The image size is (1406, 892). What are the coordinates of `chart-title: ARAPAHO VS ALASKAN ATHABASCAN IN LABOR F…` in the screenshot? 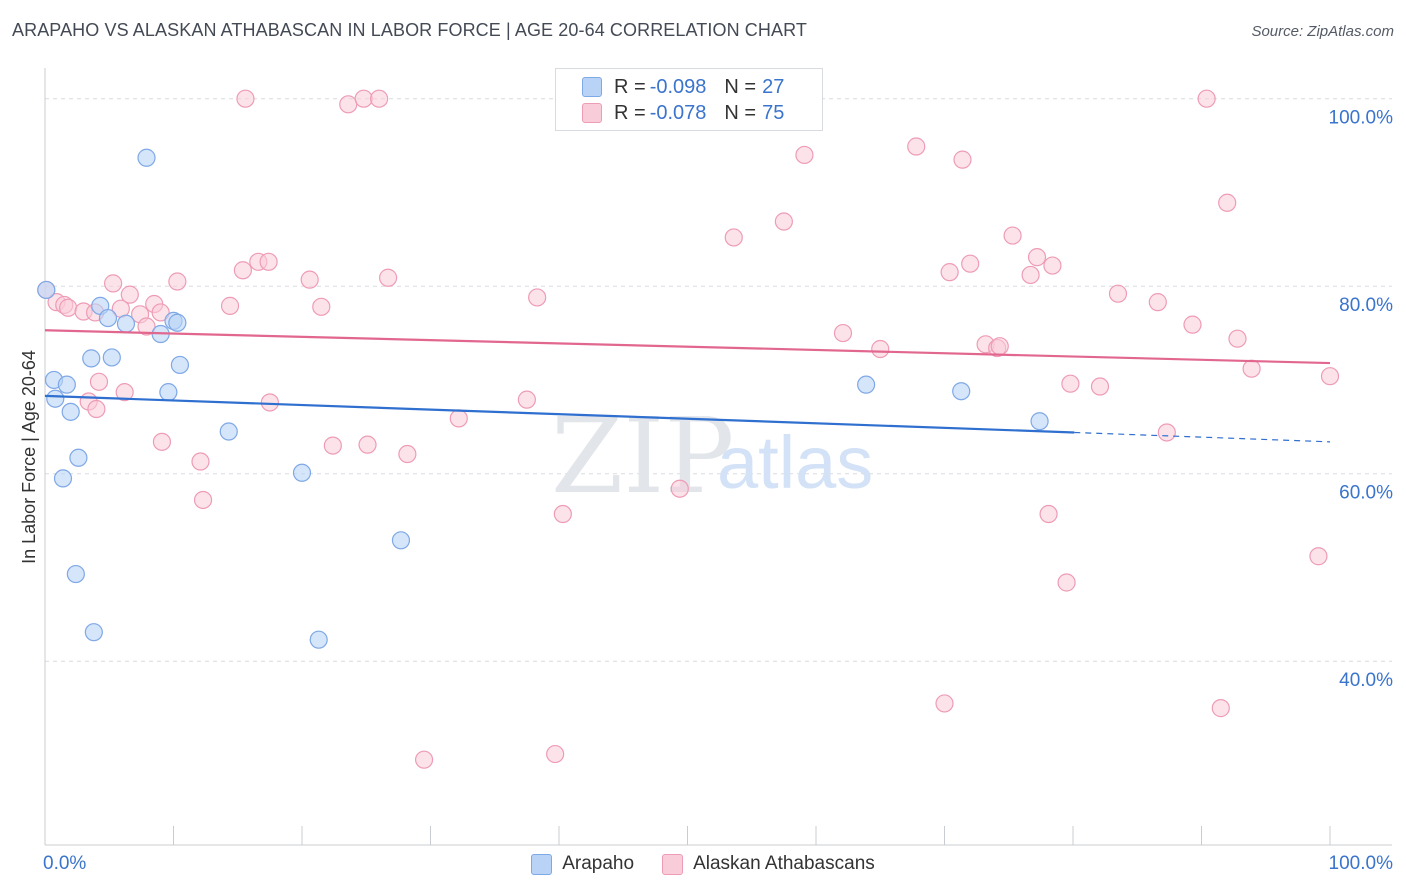 It's located at (409, 30).